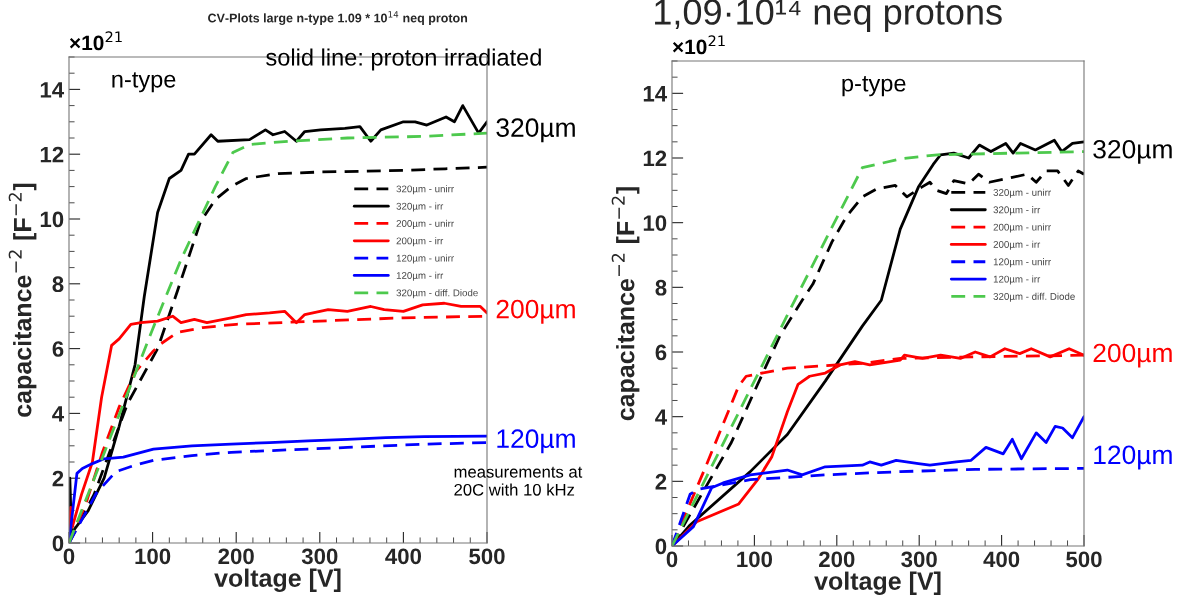  What do you see at coordinates (828, 16) in the screenshot?
I see `chart-title: 1,09·10¹⁴ neq protons` at bounding box center [828, 16].